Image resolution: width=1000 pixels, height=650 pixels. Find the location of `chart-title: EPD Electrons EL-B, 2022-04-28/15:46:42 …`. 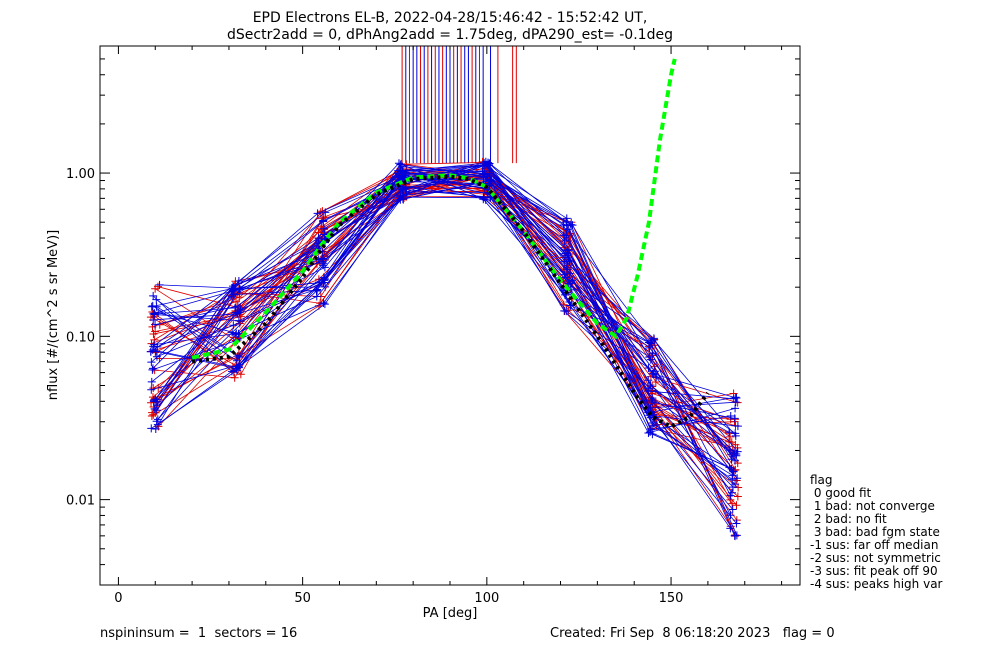

chart-title: EPD Electrons EL-B, 2022-04-28/15:46:42 … is located at coordinates (450, 18).